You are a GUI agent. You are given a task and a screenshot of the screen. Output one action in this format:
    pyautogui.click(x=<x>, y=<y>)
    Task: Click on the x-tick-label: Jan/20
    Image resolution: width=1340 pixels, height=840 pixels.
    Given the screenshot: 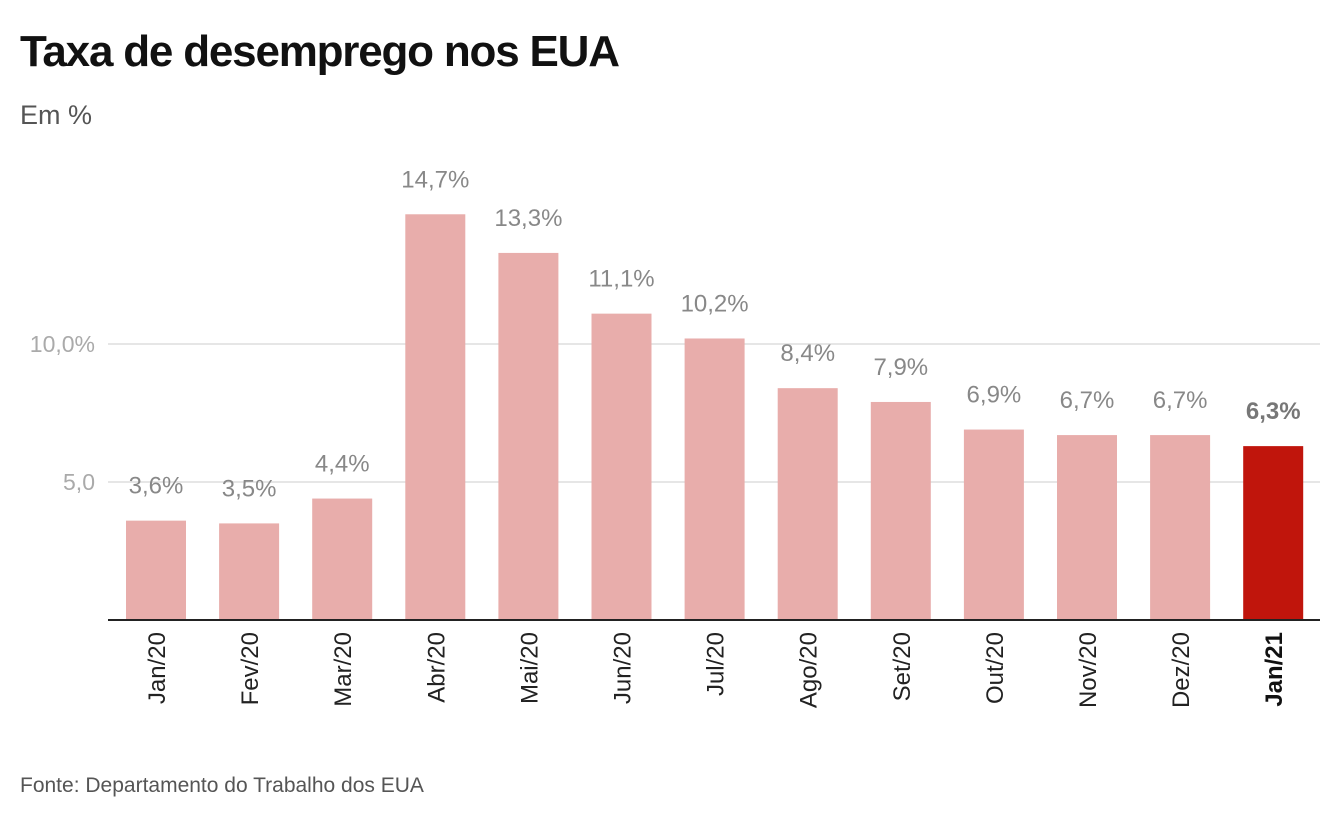 What is the action you would take?
    pyautogui.click(x=157, y=668)
    